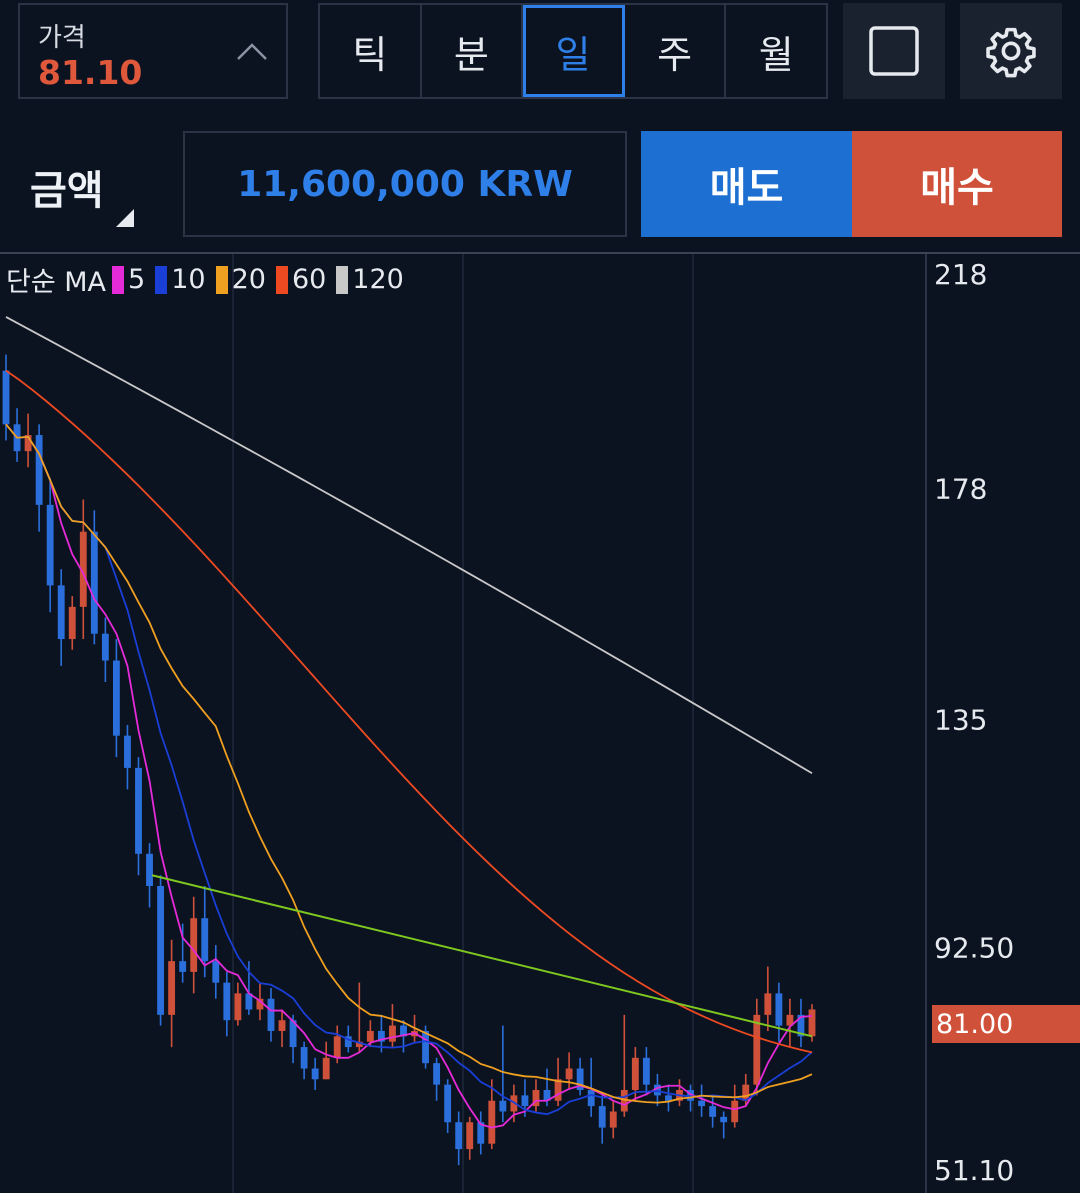 The image size is (1080, 1193). What do you see at coordinates (56, 282) in the screenshot?
I see `legend-title: 단순 MA` at bounding box center [56, 282].